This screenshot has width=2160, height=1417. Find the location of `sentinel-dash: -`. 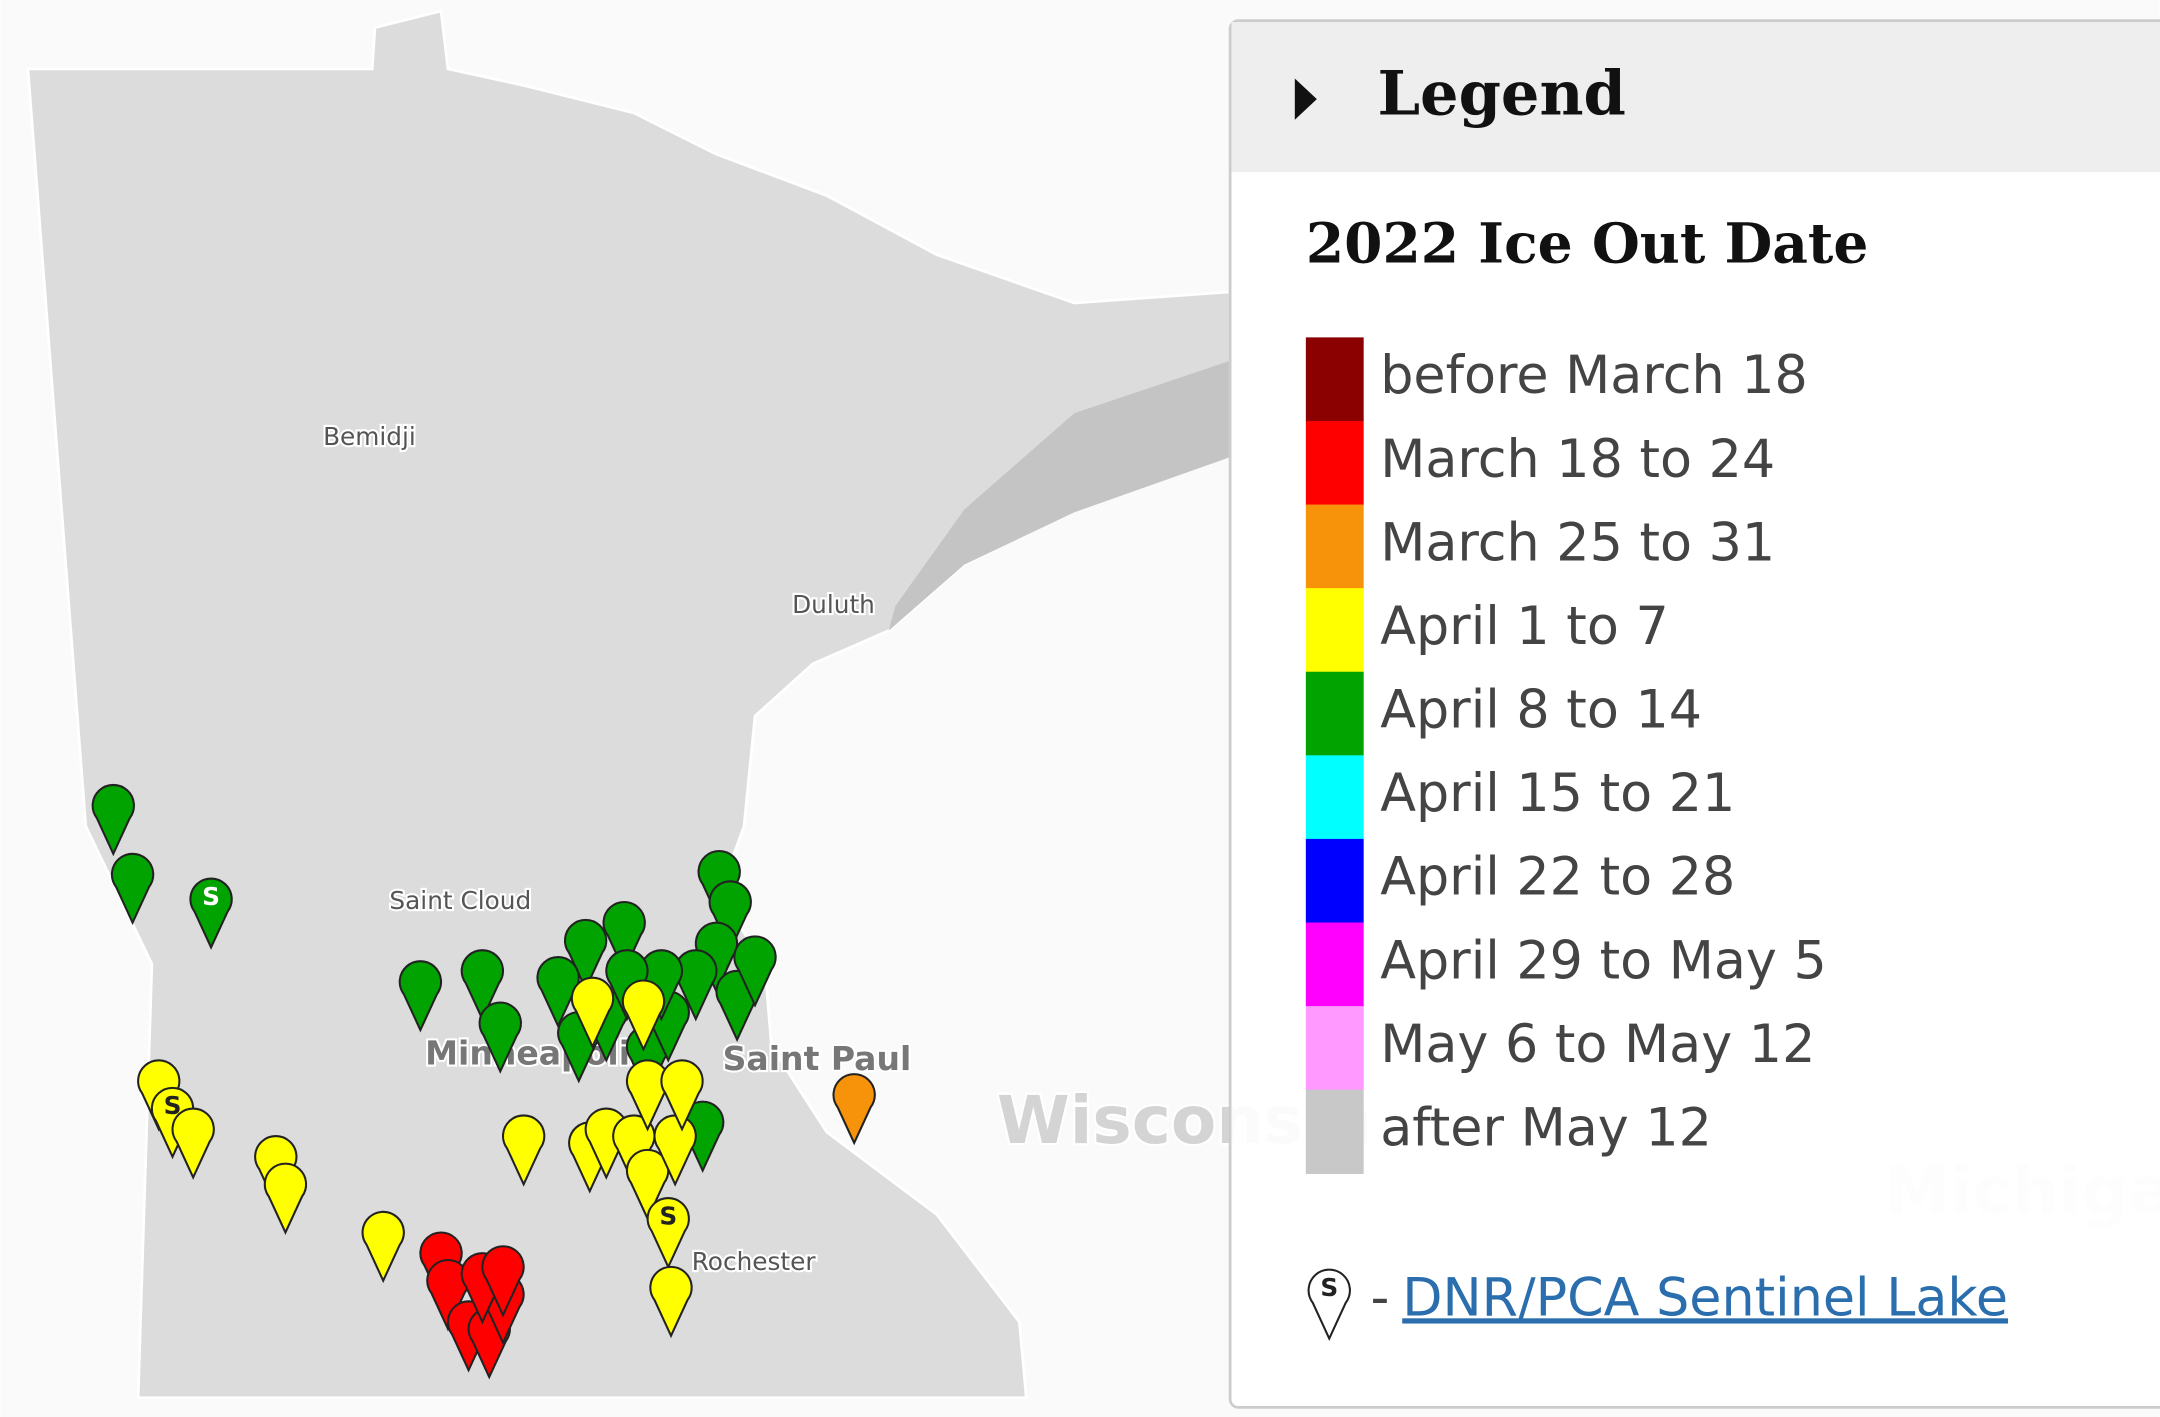

sentinel-dash: - is located at coordinates (1380, 1297).